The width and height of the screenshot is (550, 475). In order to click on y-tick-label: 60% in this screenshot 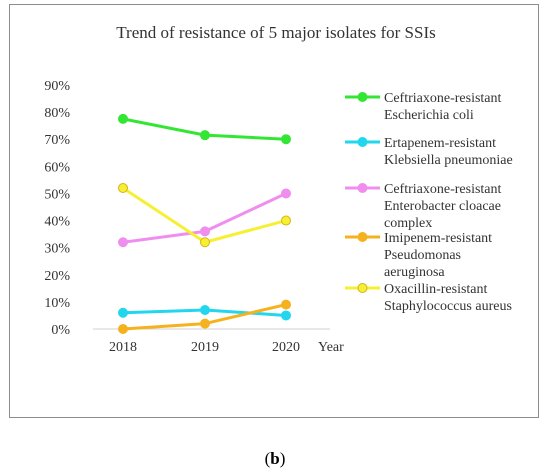, I will do `click(57, 167)`.